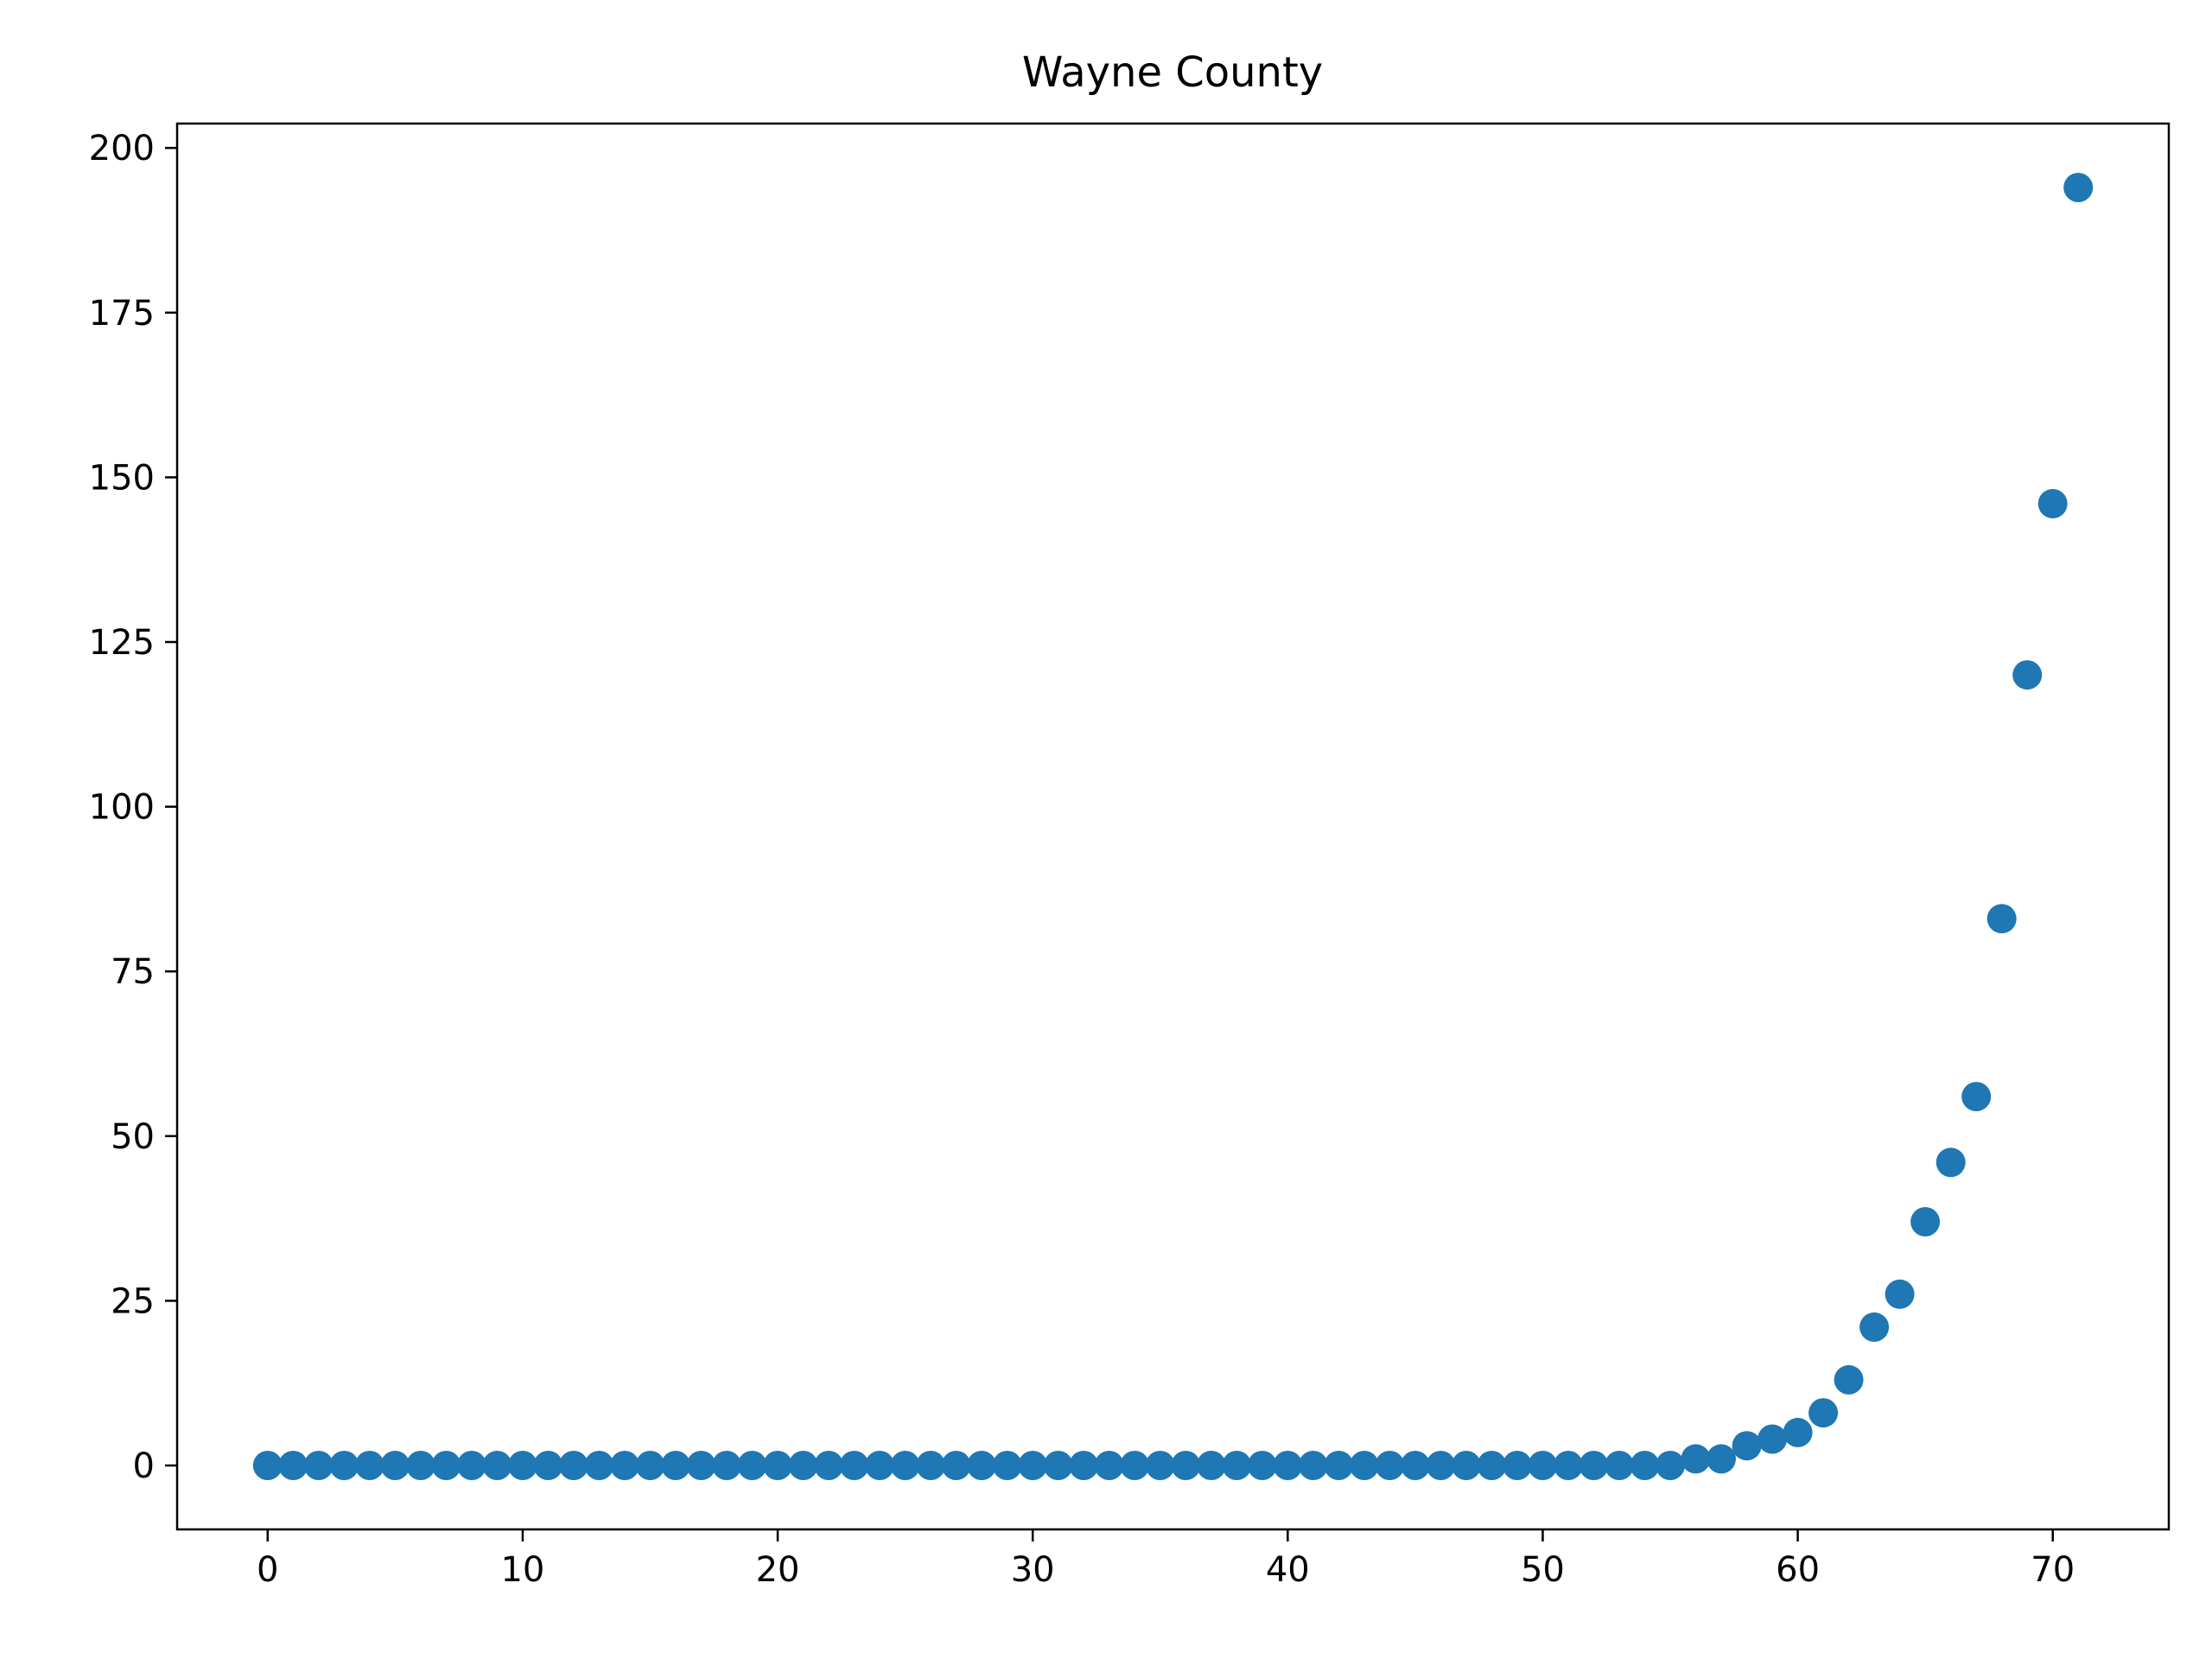  Describe the element at coordinates (1798, 1570) in the screenshot. I see `x-tick-label: 60` at that location.